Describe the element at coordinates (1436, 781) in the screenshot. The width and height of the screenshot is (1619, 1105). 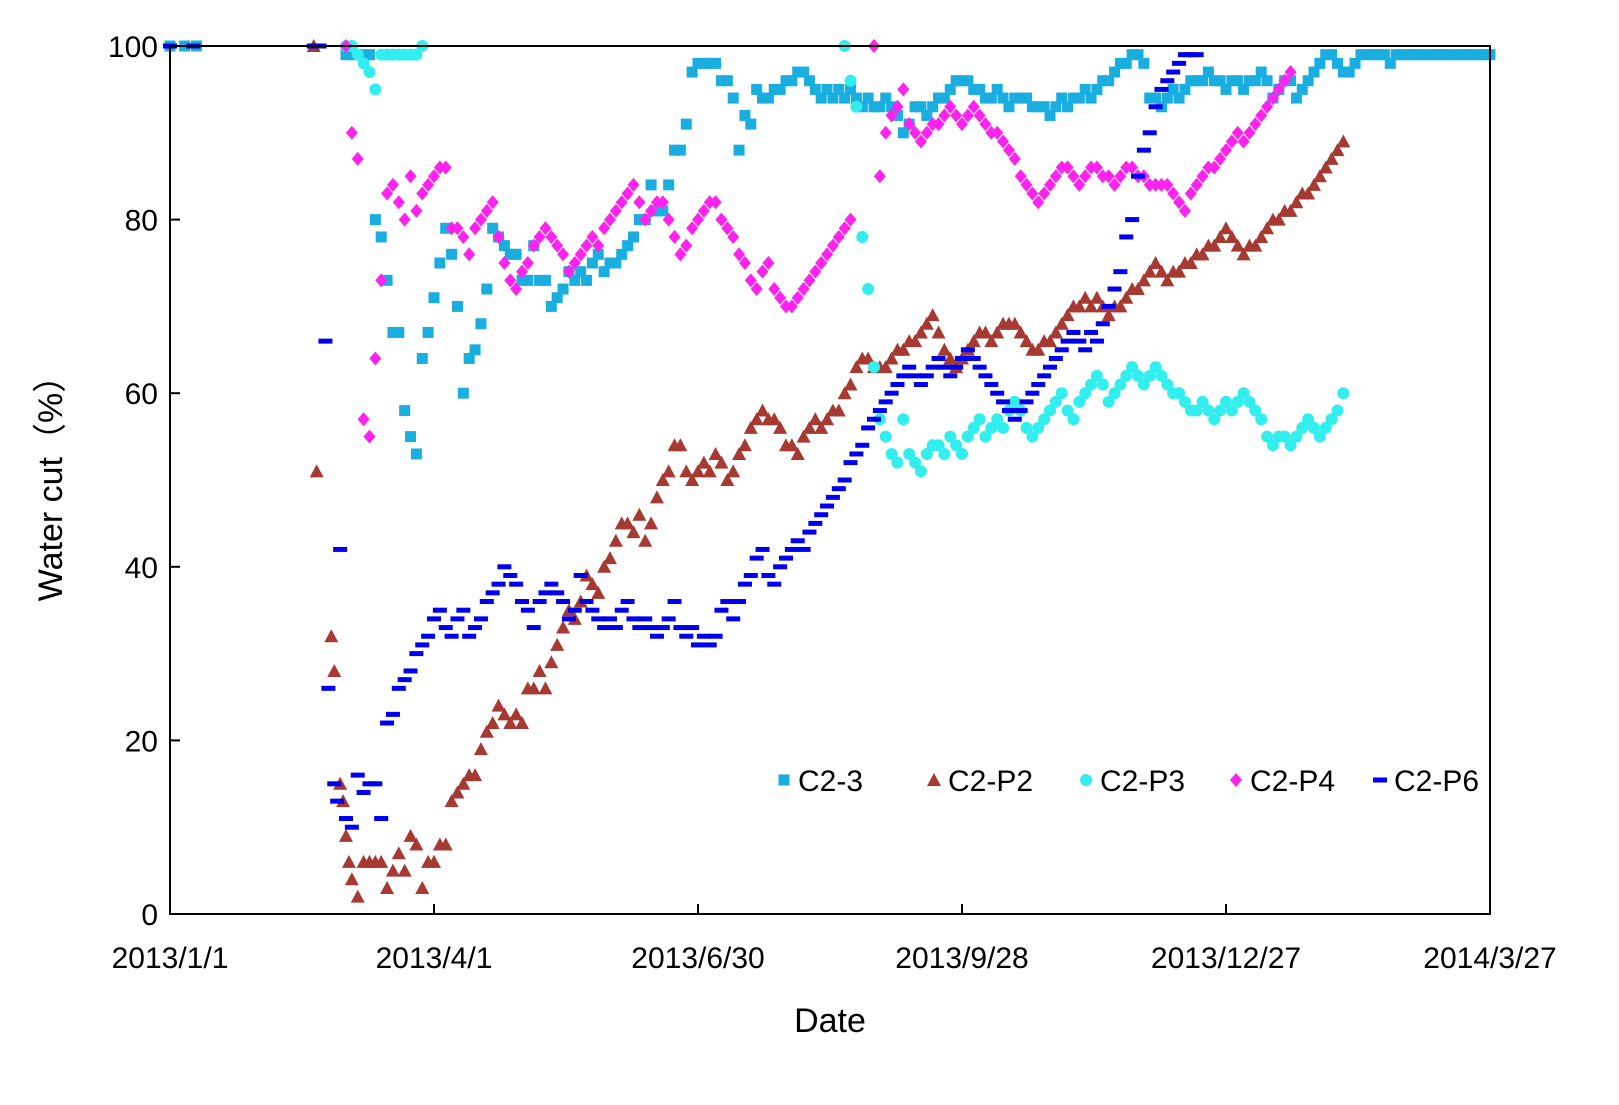
I see `legend-label: C2-P6` at that location.